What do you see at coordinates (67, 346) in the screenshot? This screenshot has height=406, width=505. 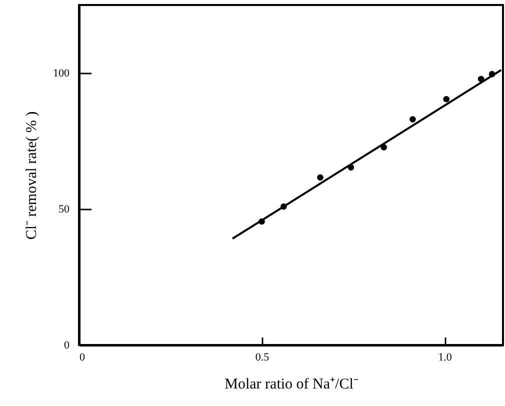 I see `y-tick-label: 0` at bounding box center [67, 346].